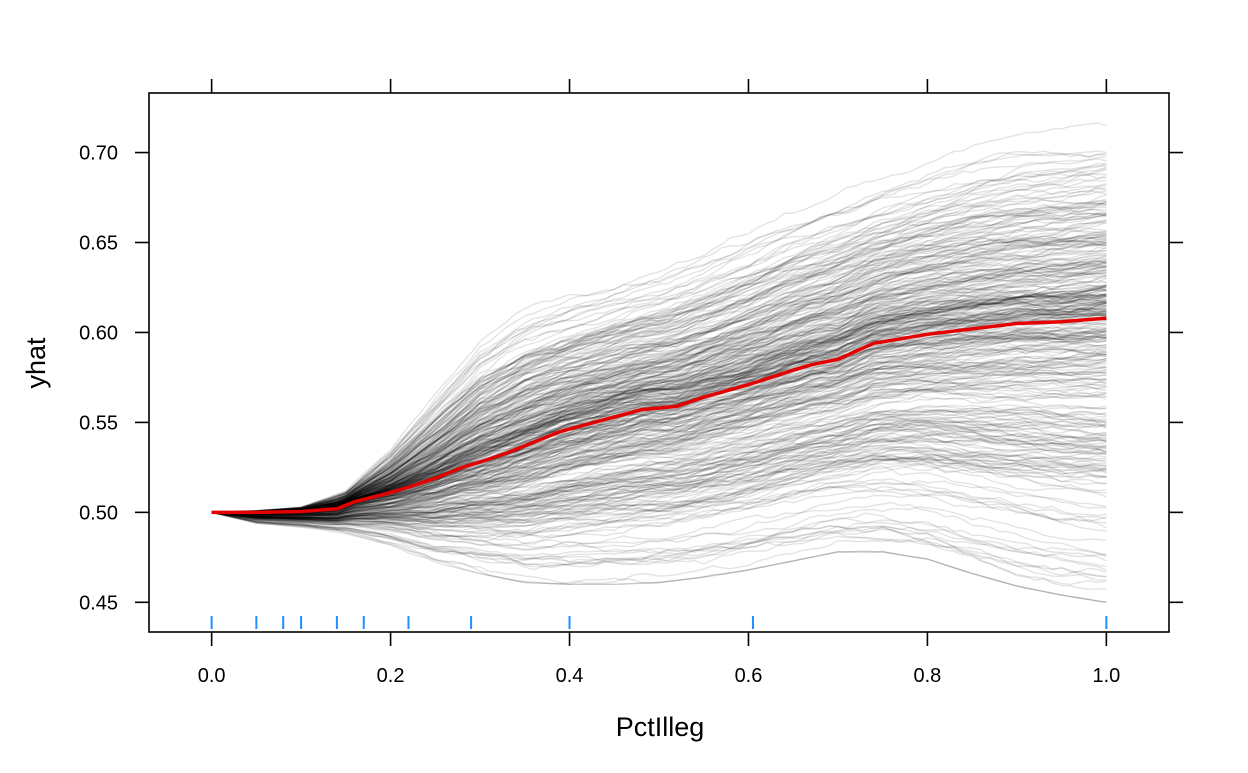  What do you see at coordinates (659, 622) in the screenshot?
I see `rug-layer` at bounding box center [659, 622].